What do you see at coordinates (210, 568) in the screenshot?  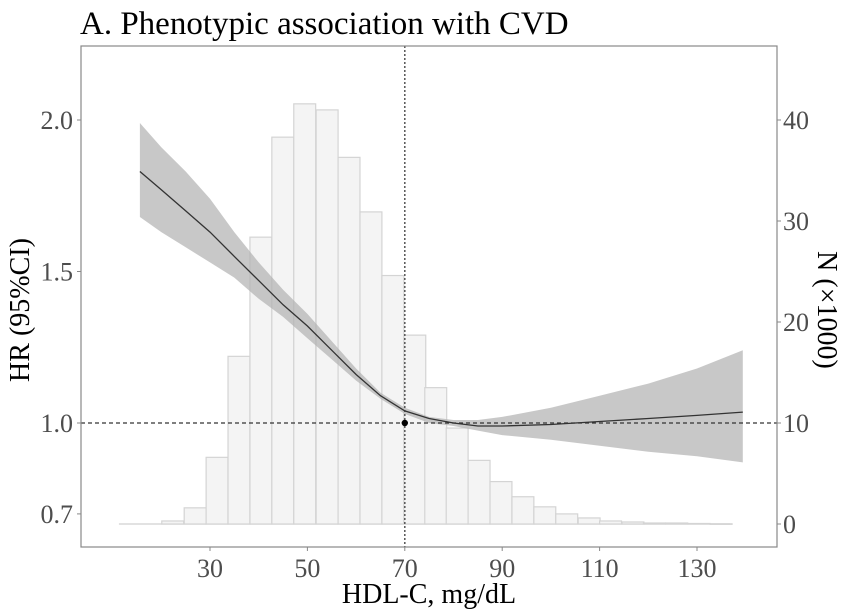 I see `x-tick-label: 30` at bounding box center [210, 568].